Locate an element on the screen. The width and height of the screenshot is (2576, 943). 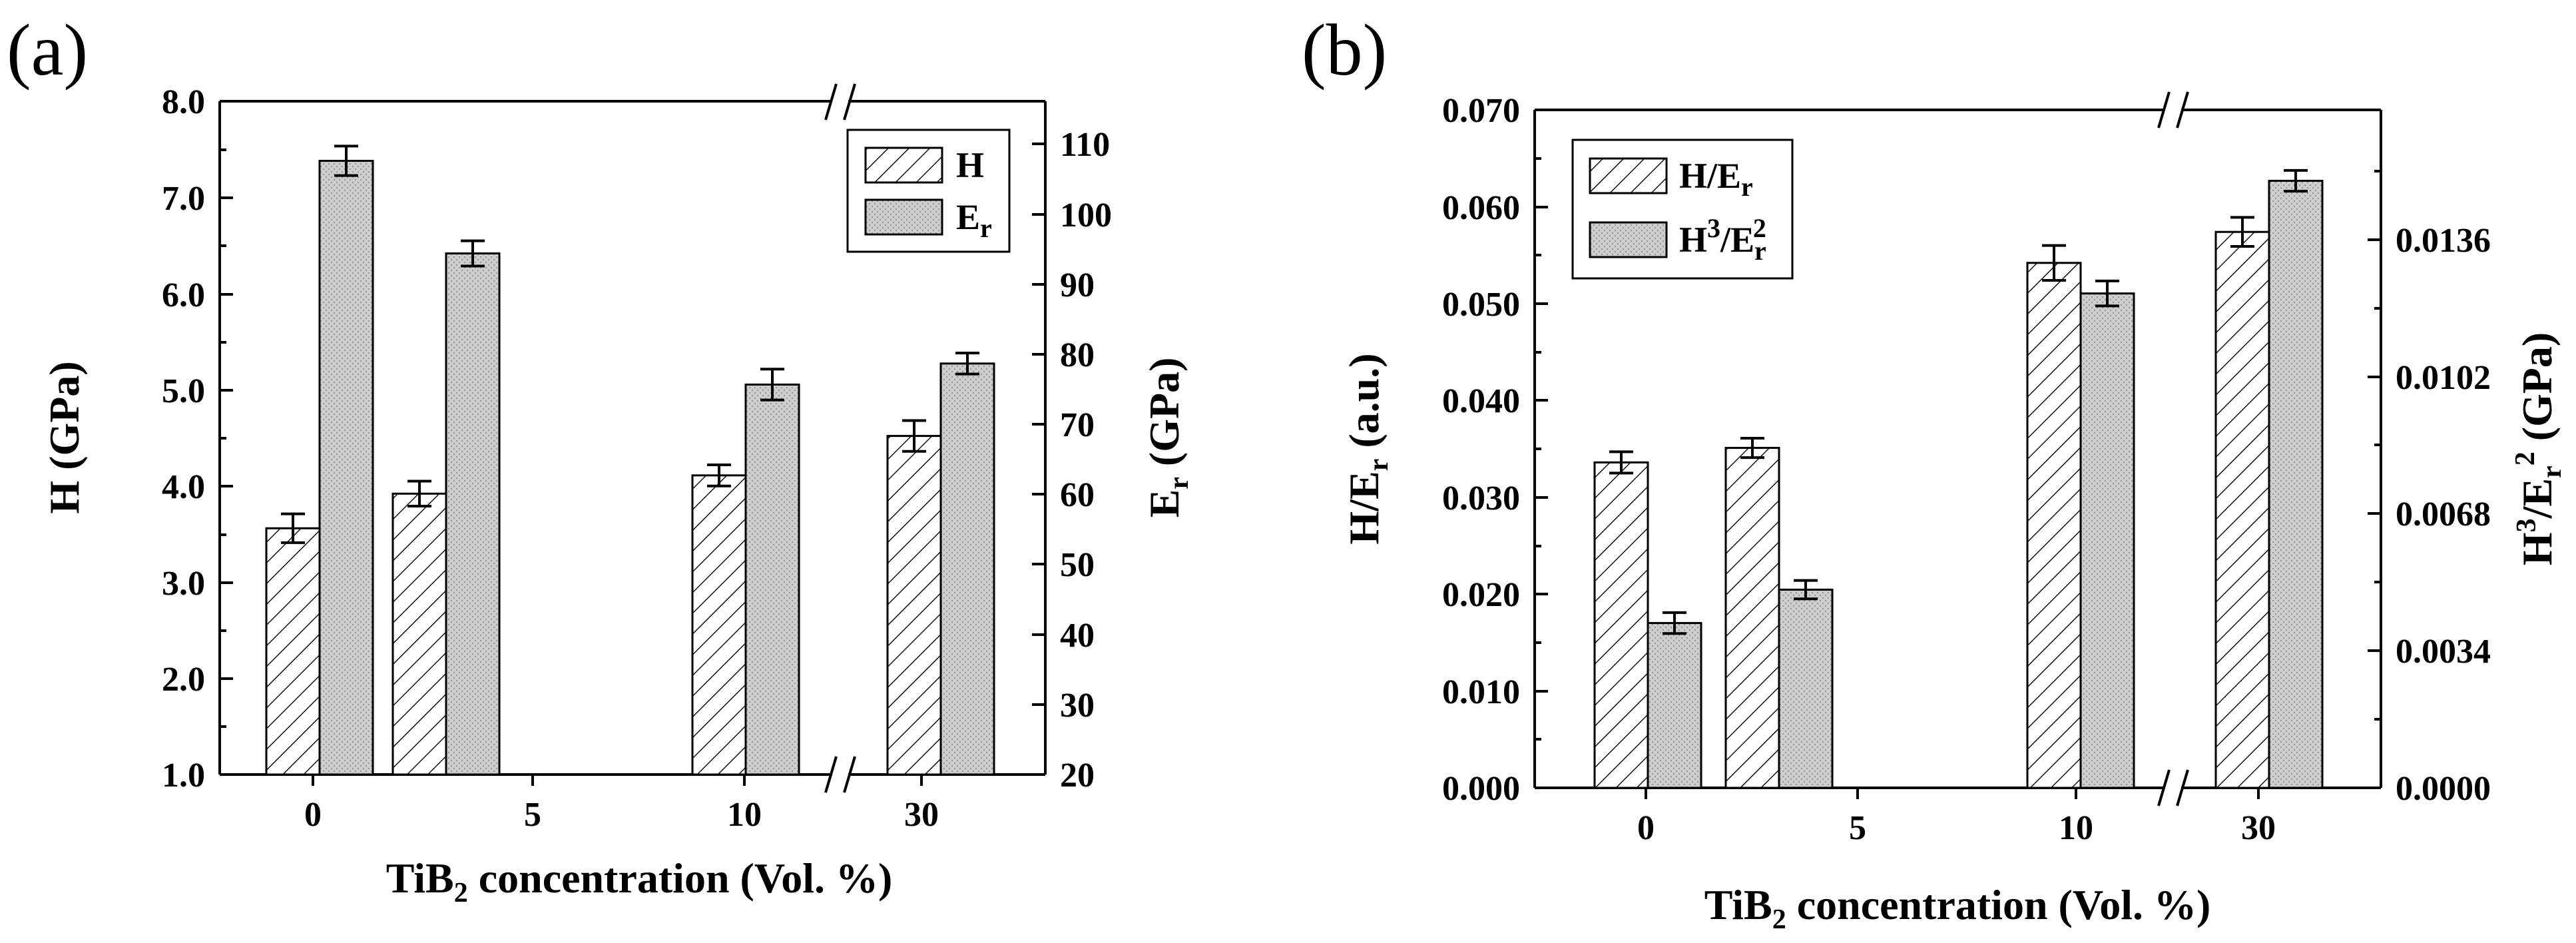
a-ytick-left: 4.0 is located at coordinates (184, 487).